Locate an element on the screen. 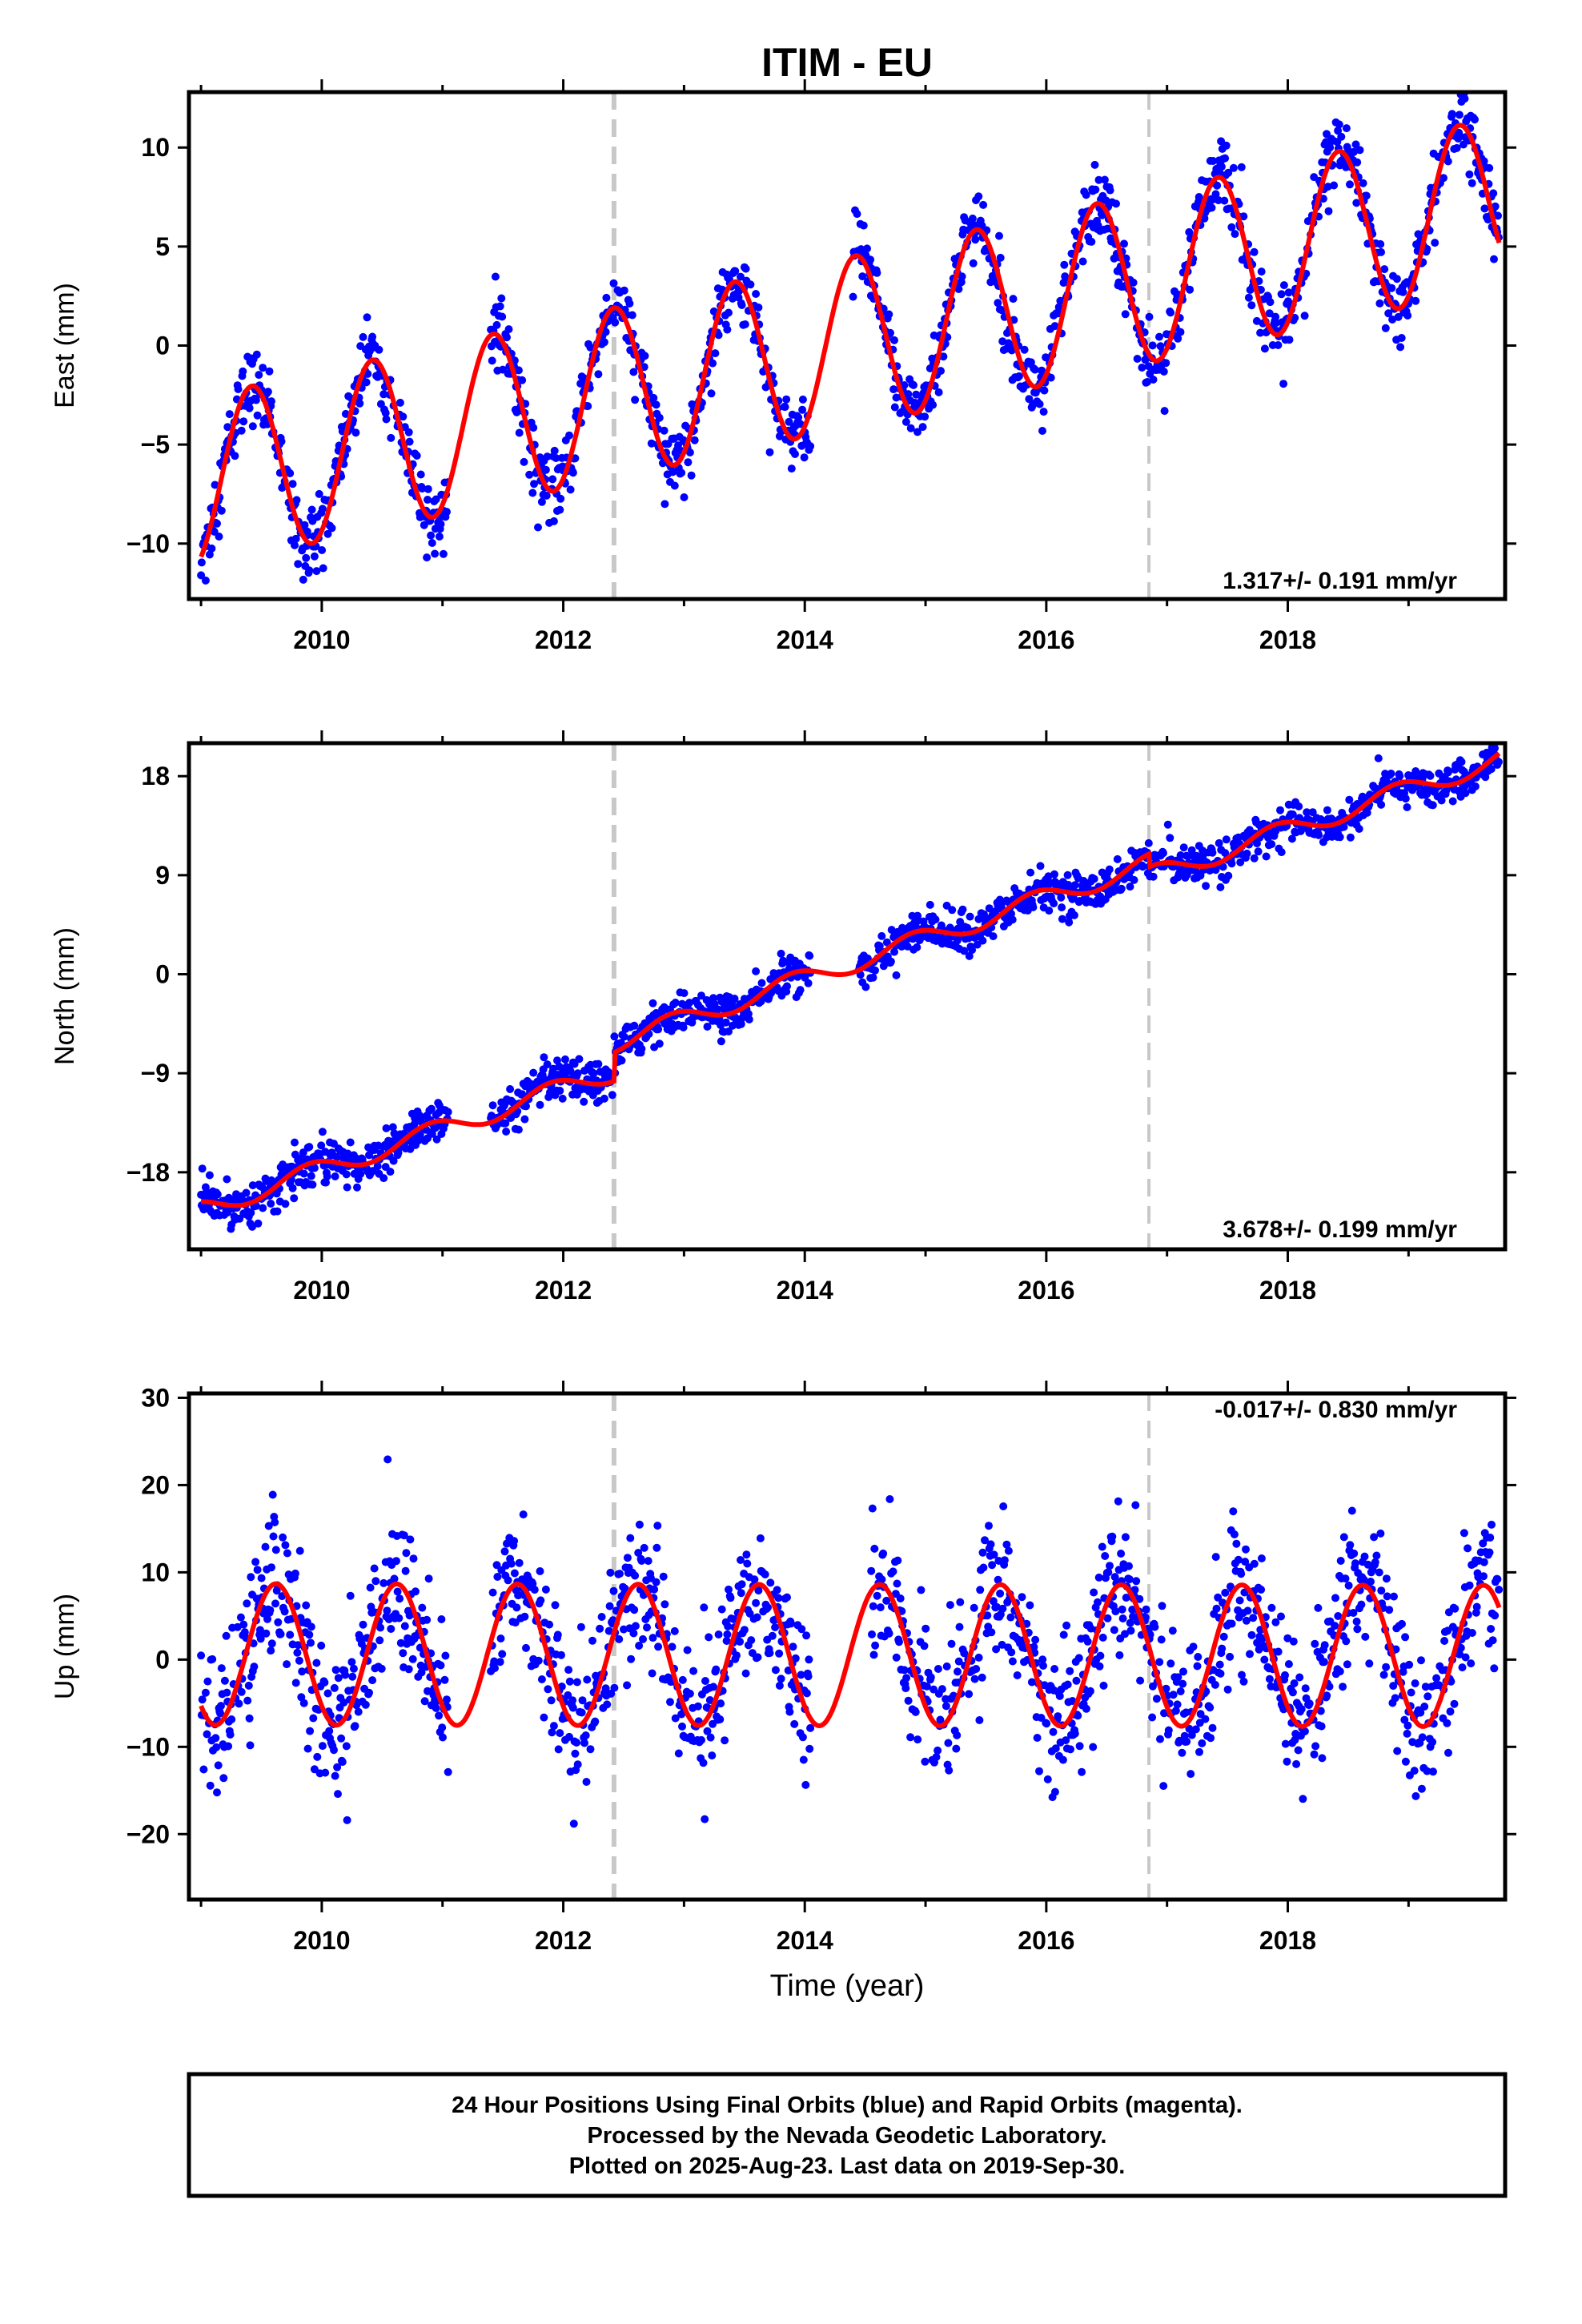 This screenshot has height=2324, width=1582. y-tick-label: 30 is located at coordinates (155, 1397).